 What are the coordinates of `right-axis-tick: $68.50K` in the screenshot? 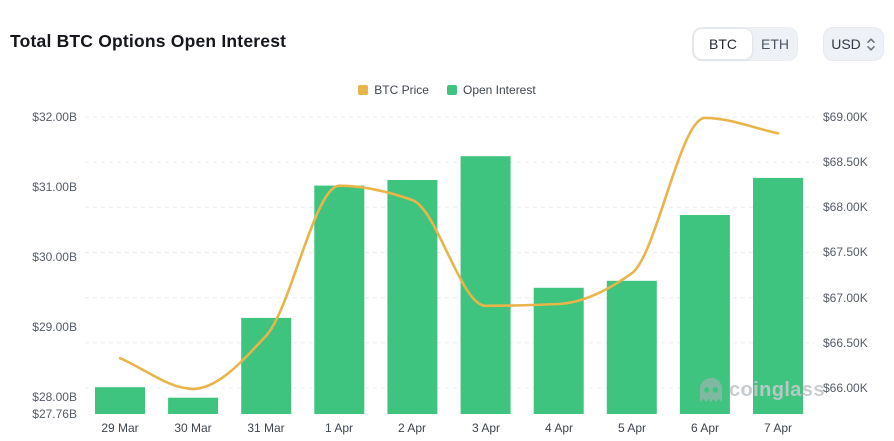 It's located at (845, 162).